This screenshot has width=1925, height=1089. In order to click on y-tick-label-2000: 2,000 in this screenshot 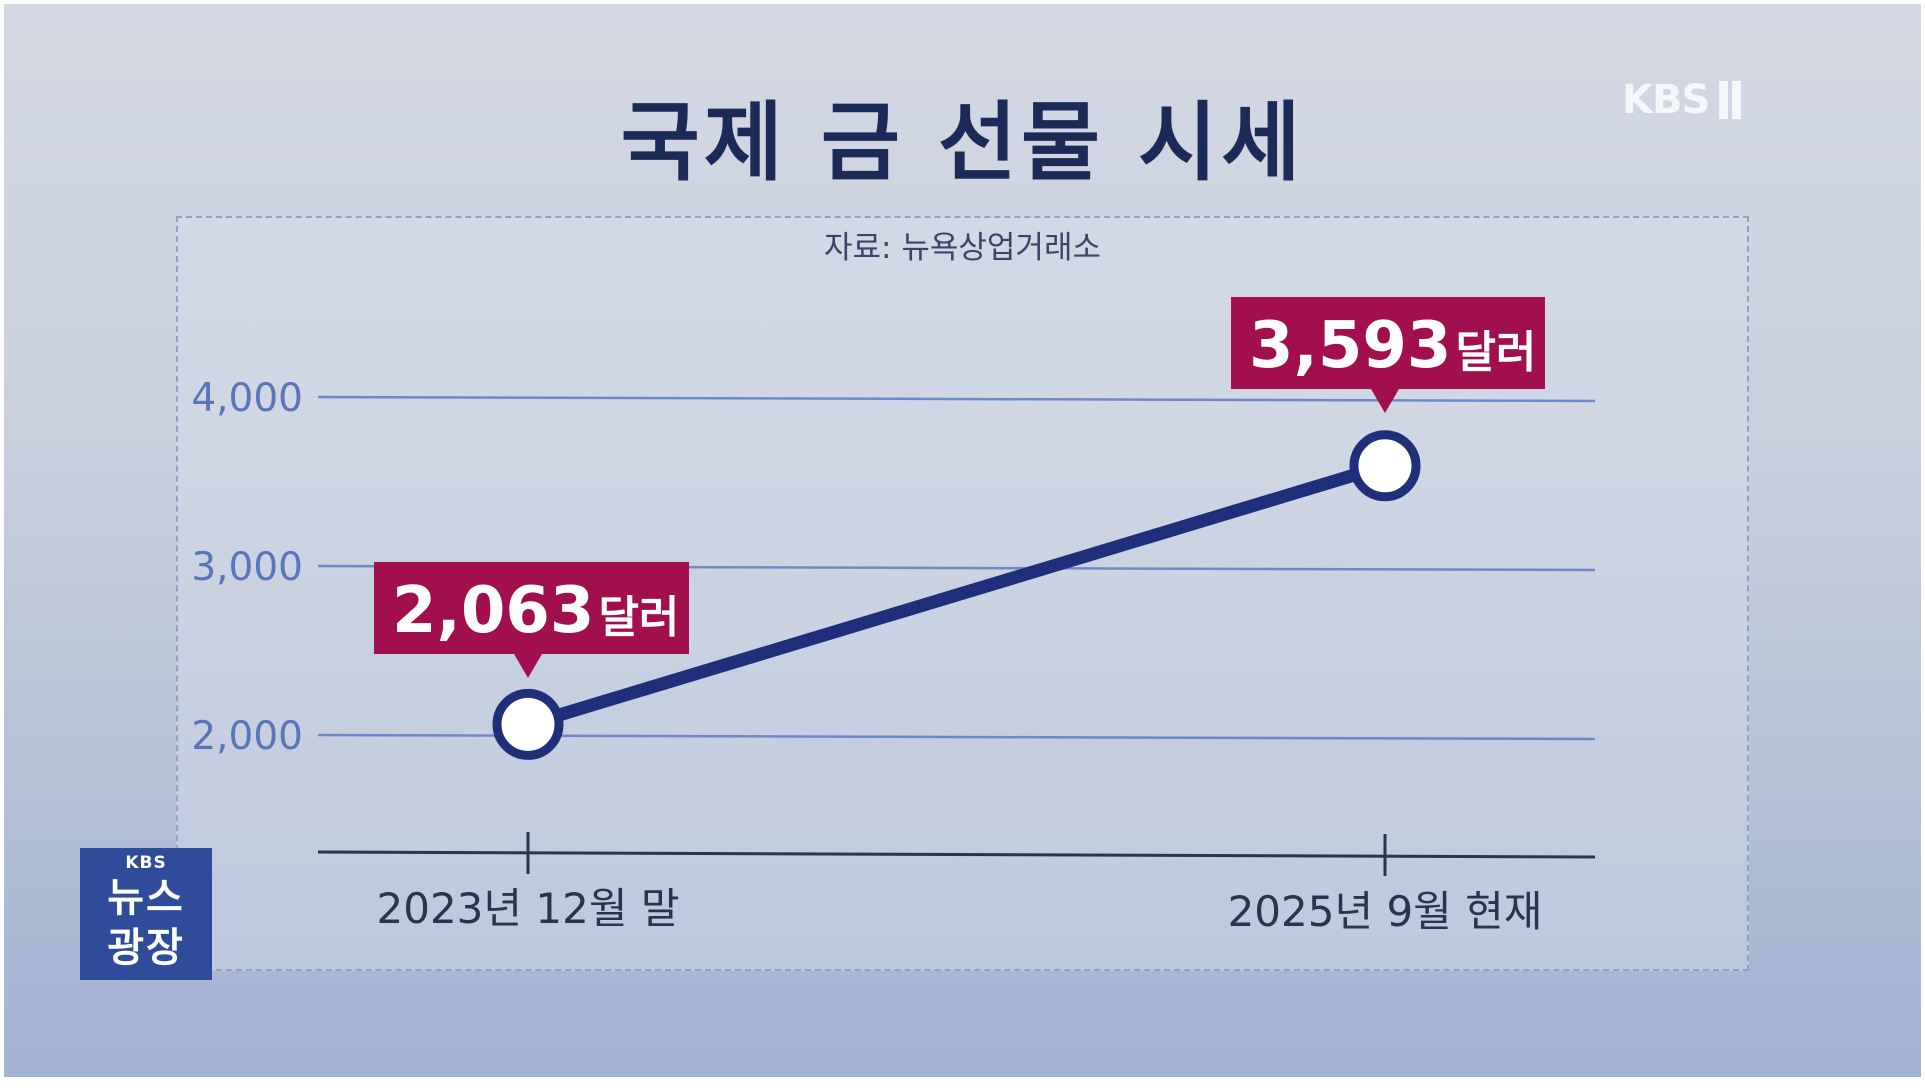, I will do `click(247, 736)`.